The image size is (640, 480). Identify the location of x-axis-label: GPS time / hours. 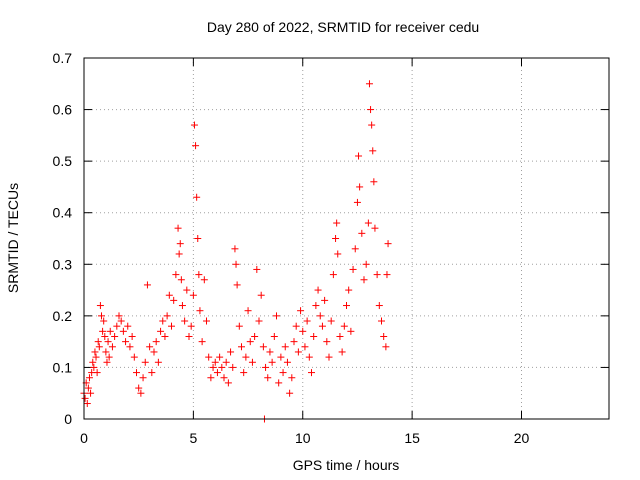
(346, 465).